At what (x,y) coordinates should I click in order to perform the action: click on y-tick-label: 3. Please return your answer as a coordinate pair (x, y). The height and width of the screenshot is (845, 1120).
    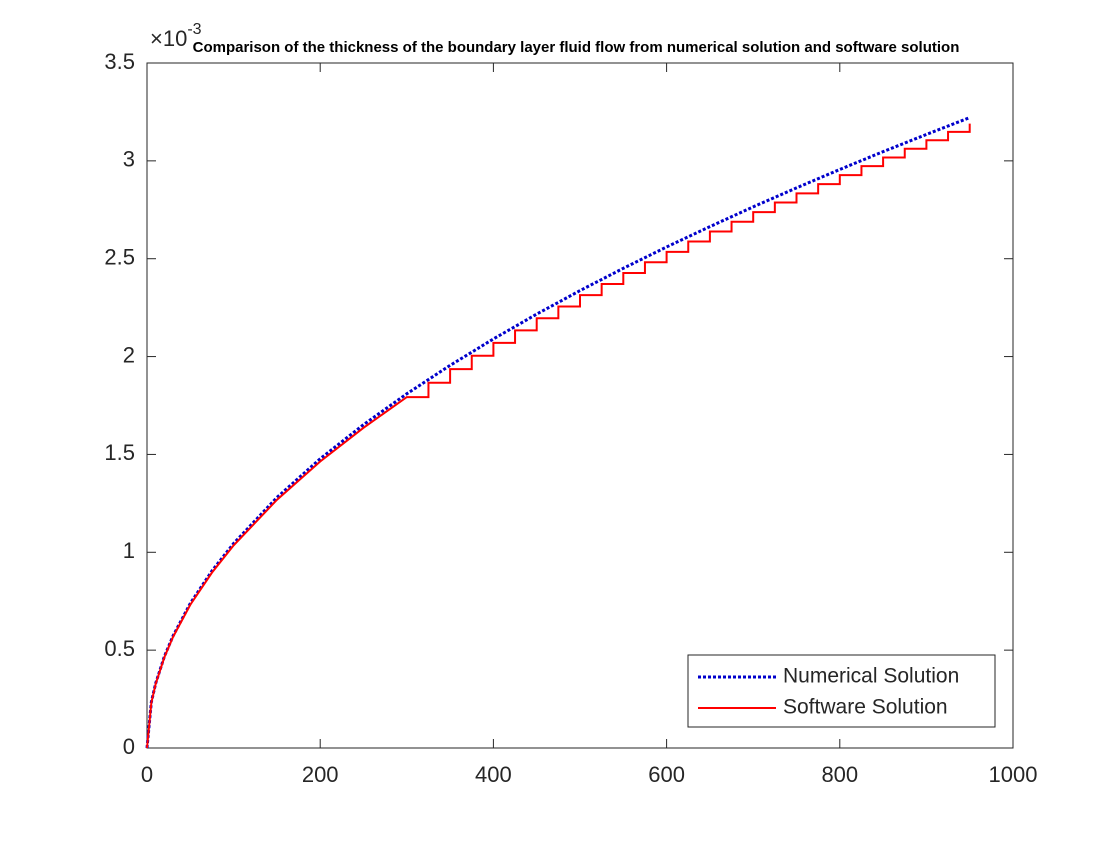
    Looking at the image, I should click on (129, 159).